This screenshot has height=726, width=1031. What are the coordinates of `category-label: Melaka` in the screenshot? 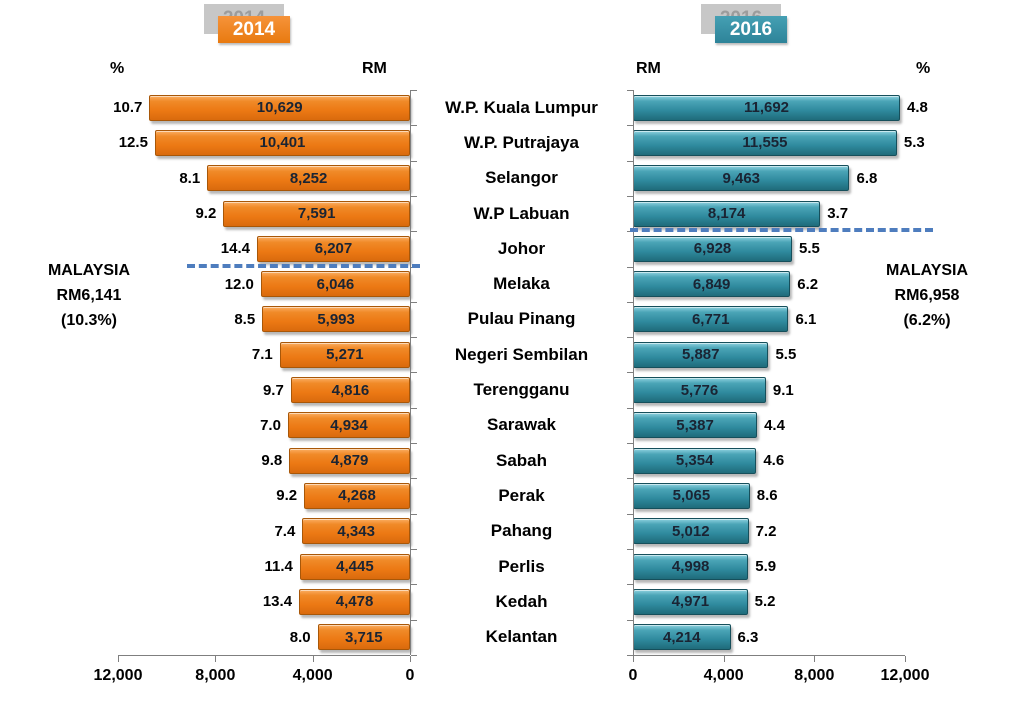 It's located at (521, 284).